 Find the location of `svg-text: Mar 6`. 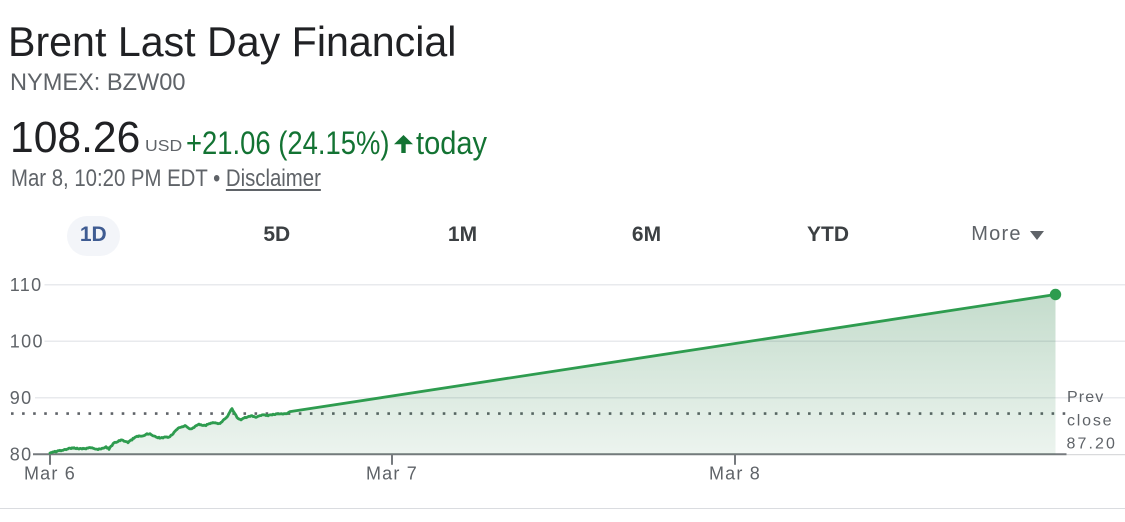

svg-text: Mar 6 is located at coordinates (50, 473).